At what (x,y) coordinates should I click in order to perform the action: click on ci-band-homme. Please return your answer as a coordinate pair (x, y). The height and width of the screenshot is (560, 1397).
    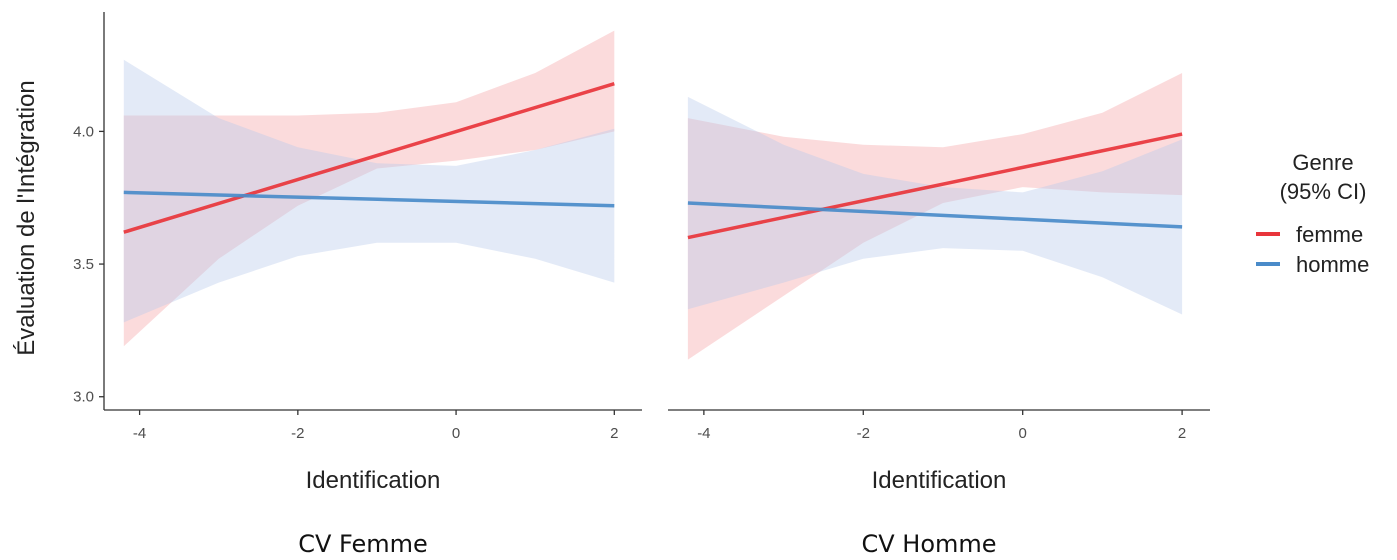
    Looking at the image, I should click on (935, 205).